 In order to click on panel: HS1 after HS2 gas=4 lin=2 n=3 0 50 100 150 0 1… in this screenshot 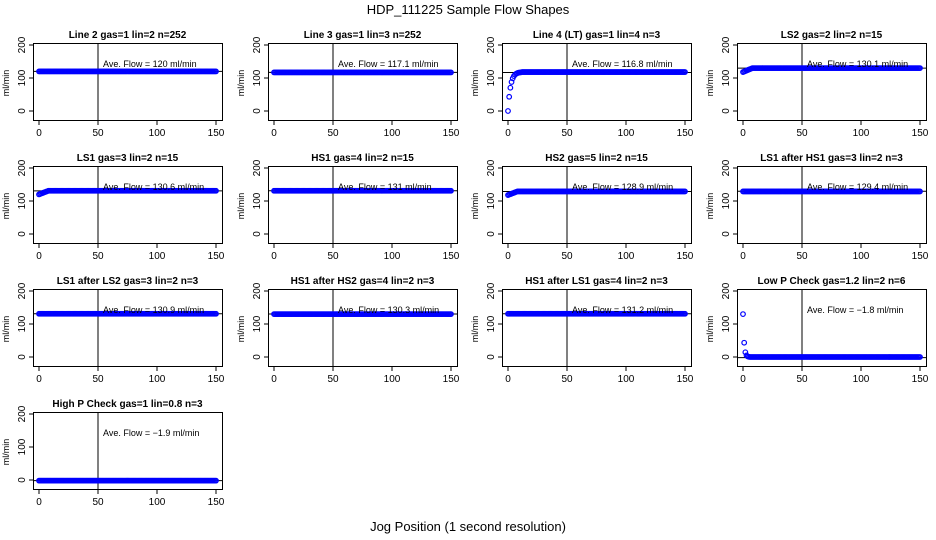, I will do `click(348, 330)`.